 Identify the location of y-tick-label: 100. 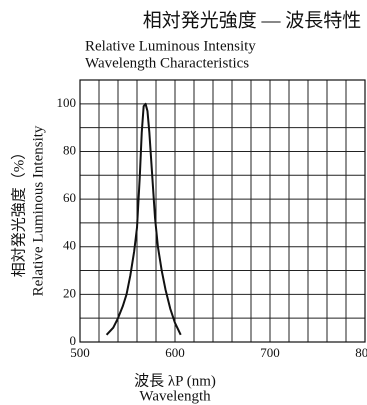
(67, 102).